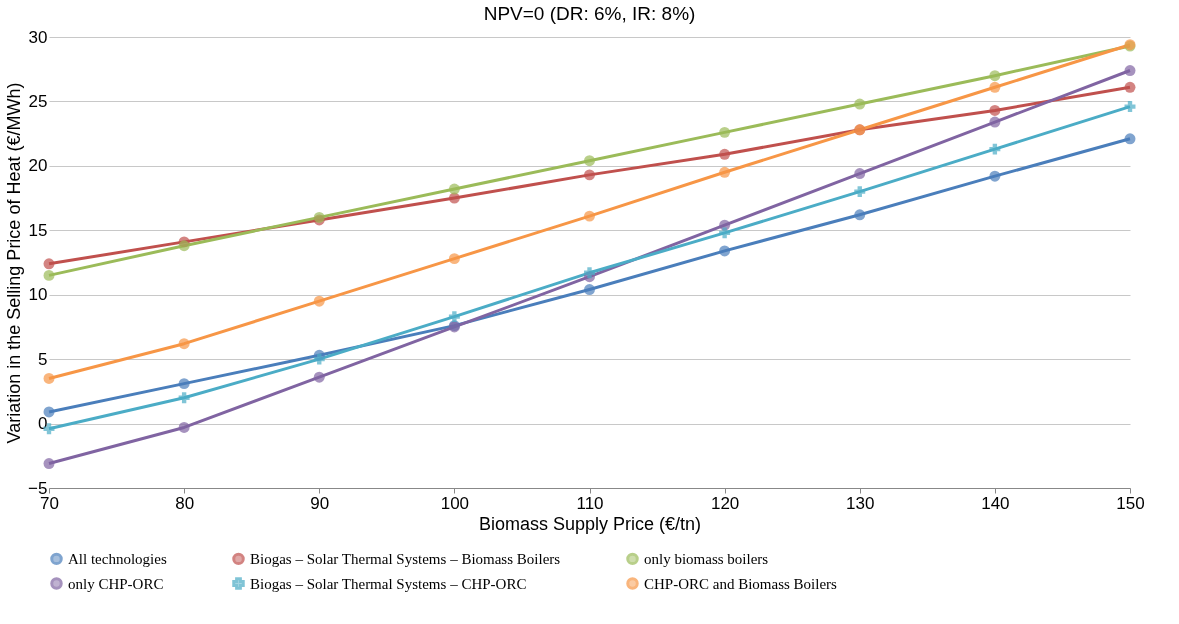 Image resolution: width=1179 pixels, height=624 pixels. What do you see at coordinates (38, 166) in the screenshot?
I see `y-tick-label: 20` at bounding box center [38, 166].